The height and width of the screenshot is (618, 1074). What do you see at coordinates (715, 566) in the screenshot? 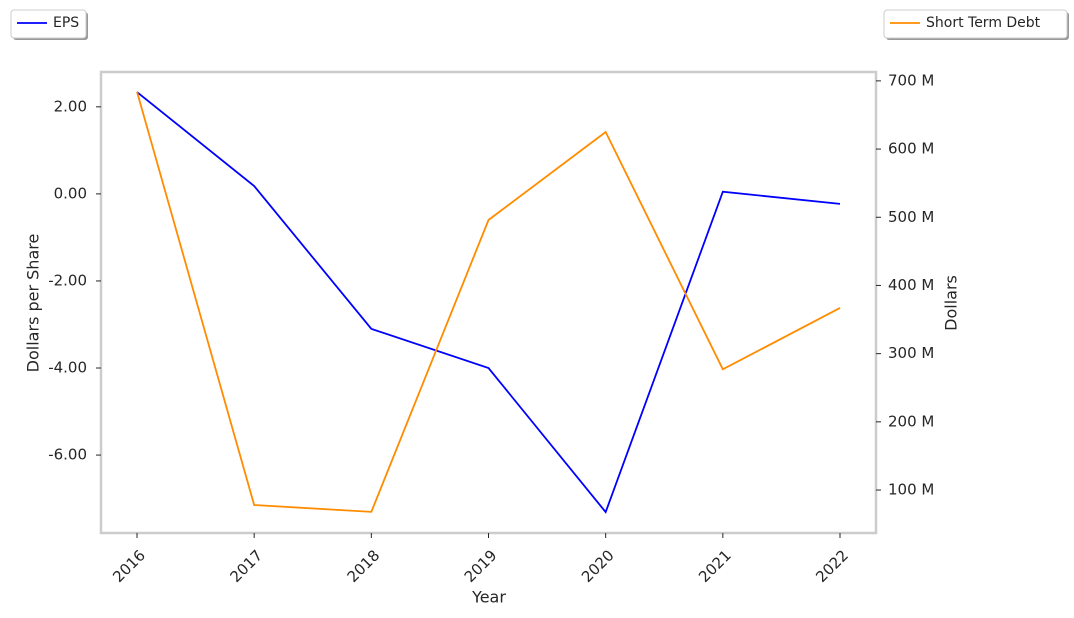
I see `x-tick-label: 2021` at bounding box center [715, 566].